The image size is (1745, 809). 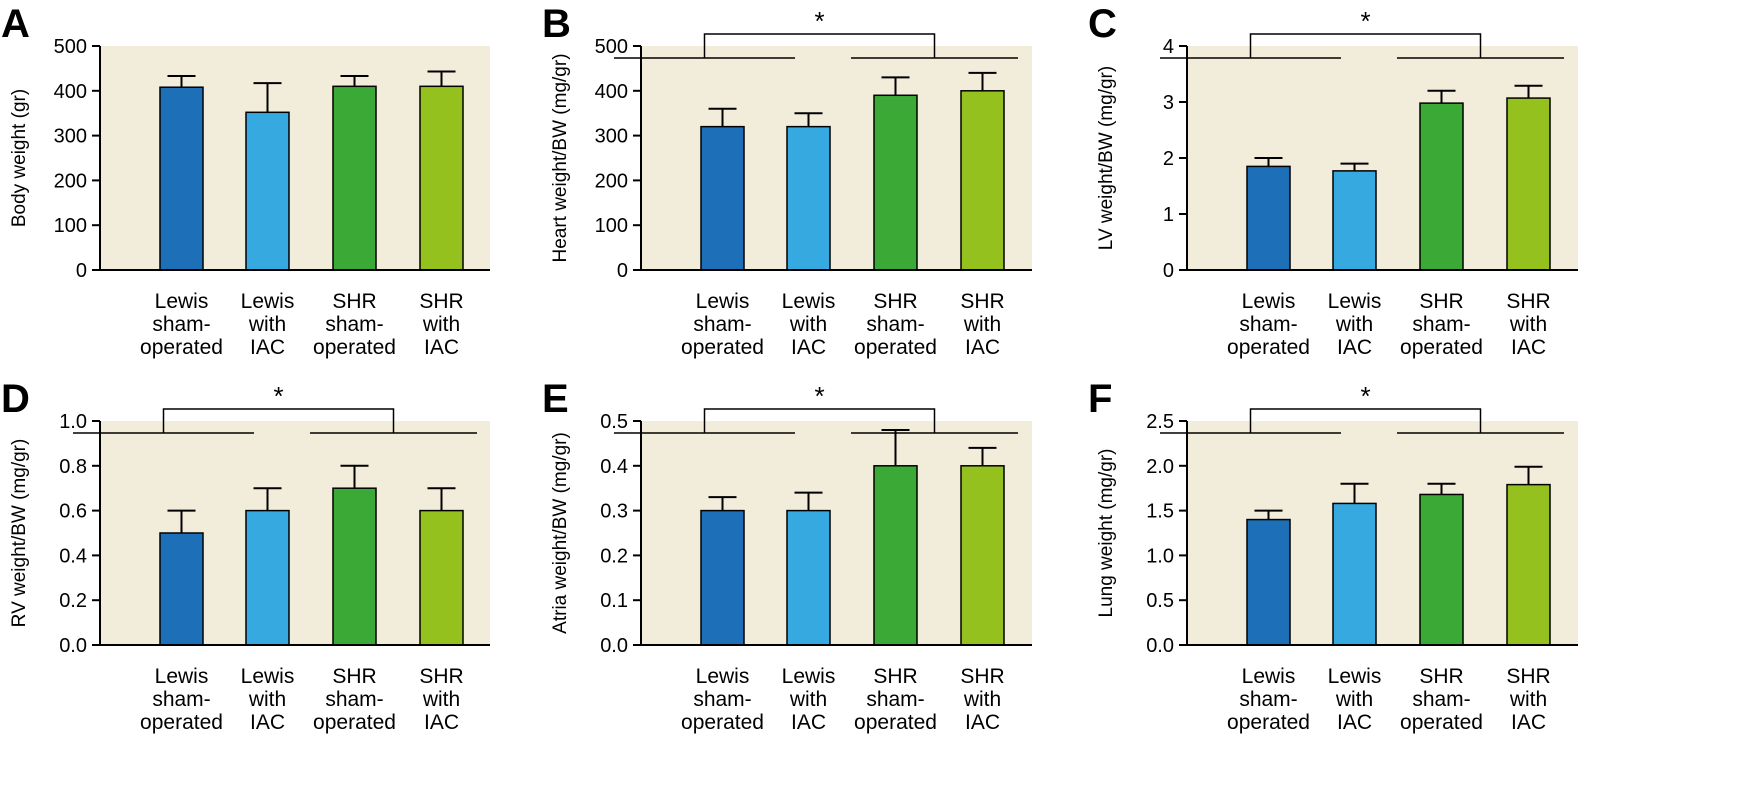 What do you see at coordinates (556, 24) in the screenshot?
I see `panel-letter: B` at bounding box center [556, 24].